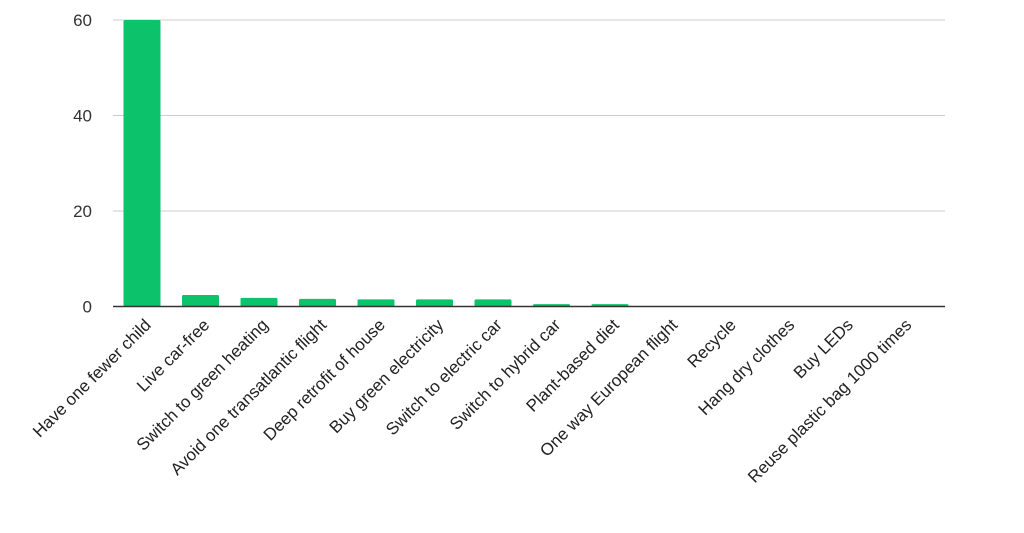  What do you see at coordinates (505, 374) in the screenshot?
I see `x-category-label: Switch to hybrid car` at bounding box center [505, 374].